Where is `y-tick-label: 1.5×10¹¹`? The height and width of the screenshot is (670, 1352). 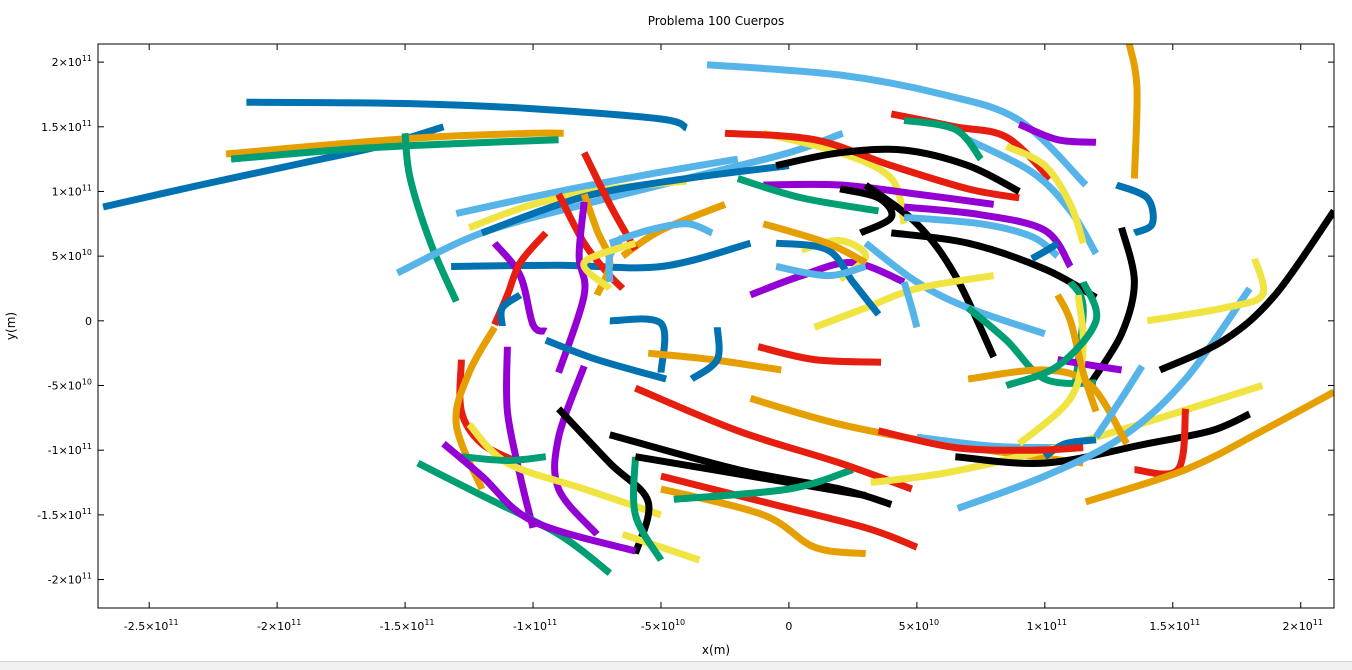 y-tick-label: 1.5×10¹¹ is located at coordinates (66, 126).